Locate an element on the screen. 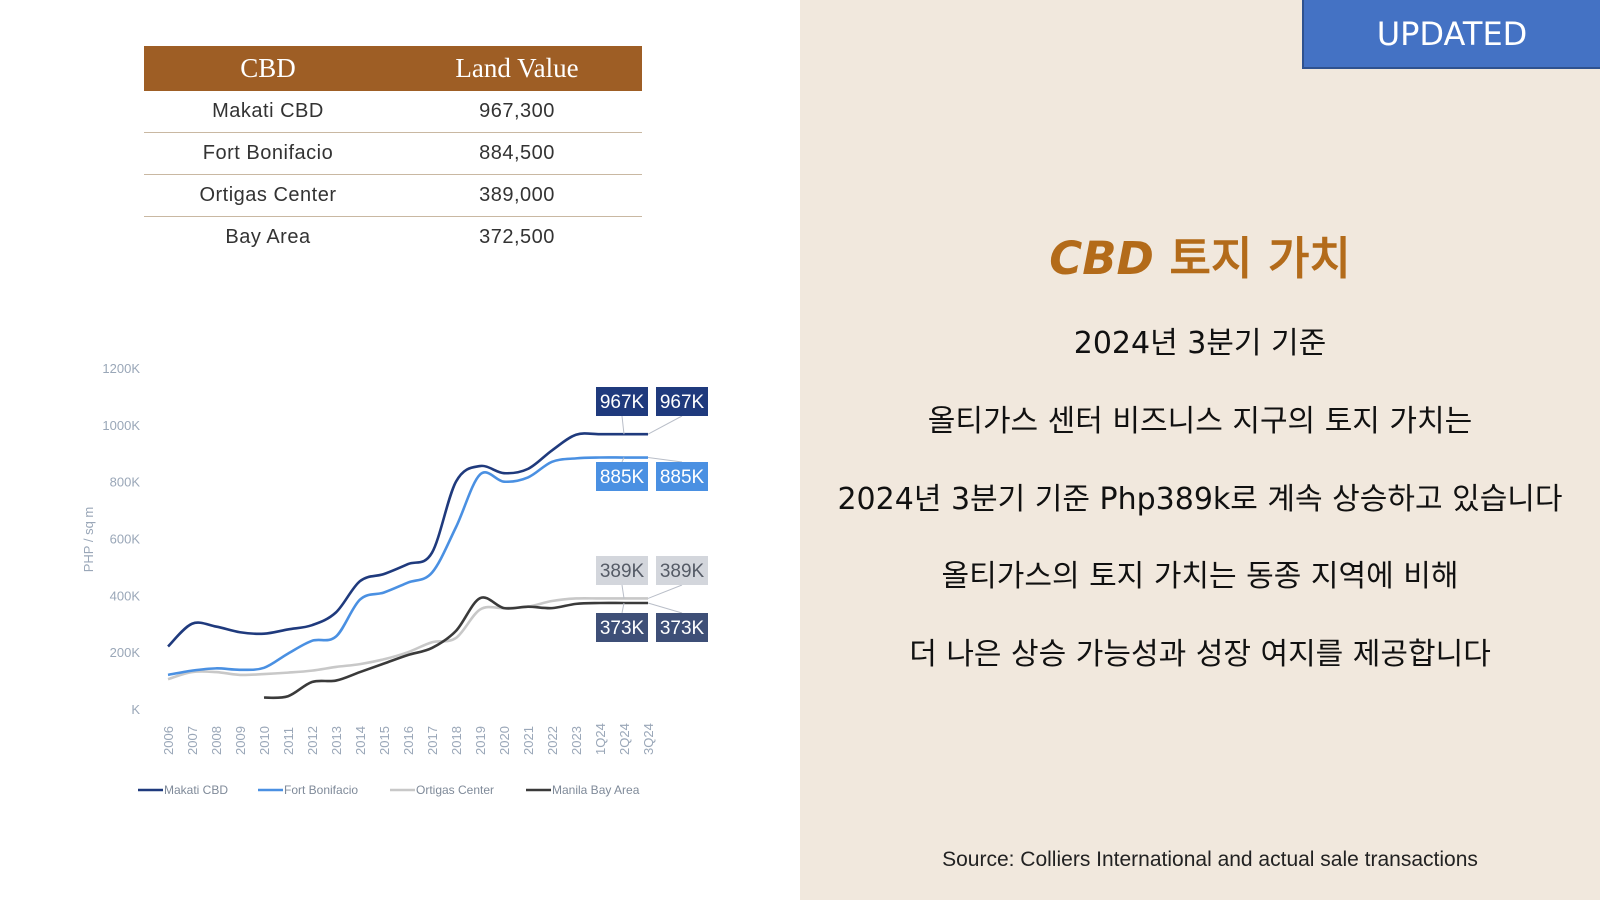  cell-cbd: Bay Area is located at coordinates (268, 237).